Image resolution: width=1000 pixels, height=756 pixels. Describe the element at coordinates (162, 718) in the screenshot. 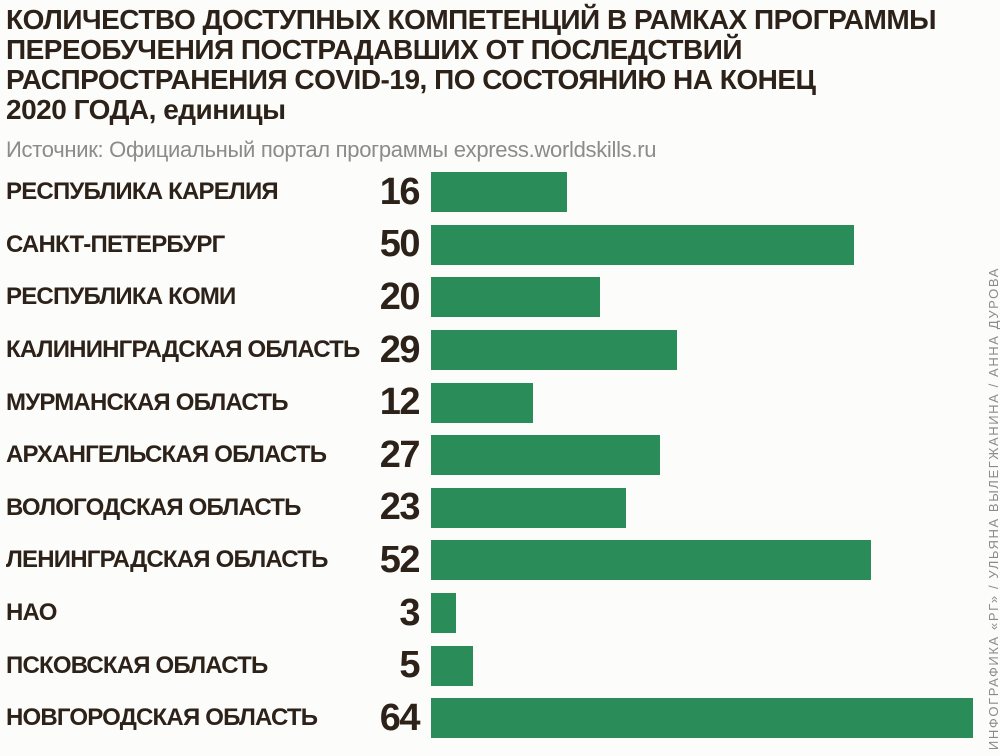

I see `category-label: НОВГОРОДСКАЯ ОБЛАСТЬ` at that location.